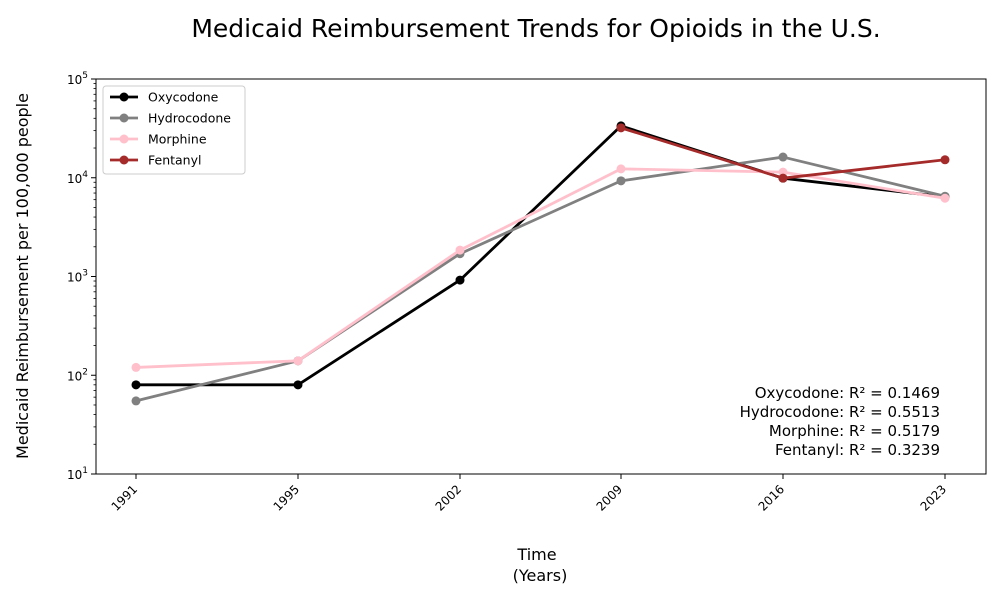 Image resolution: width=1000 pixels, height=600 pixels. Describe the element at coordinates (77, 474) in the screenshot. I see `y-tick-label: 10¹` at that location.